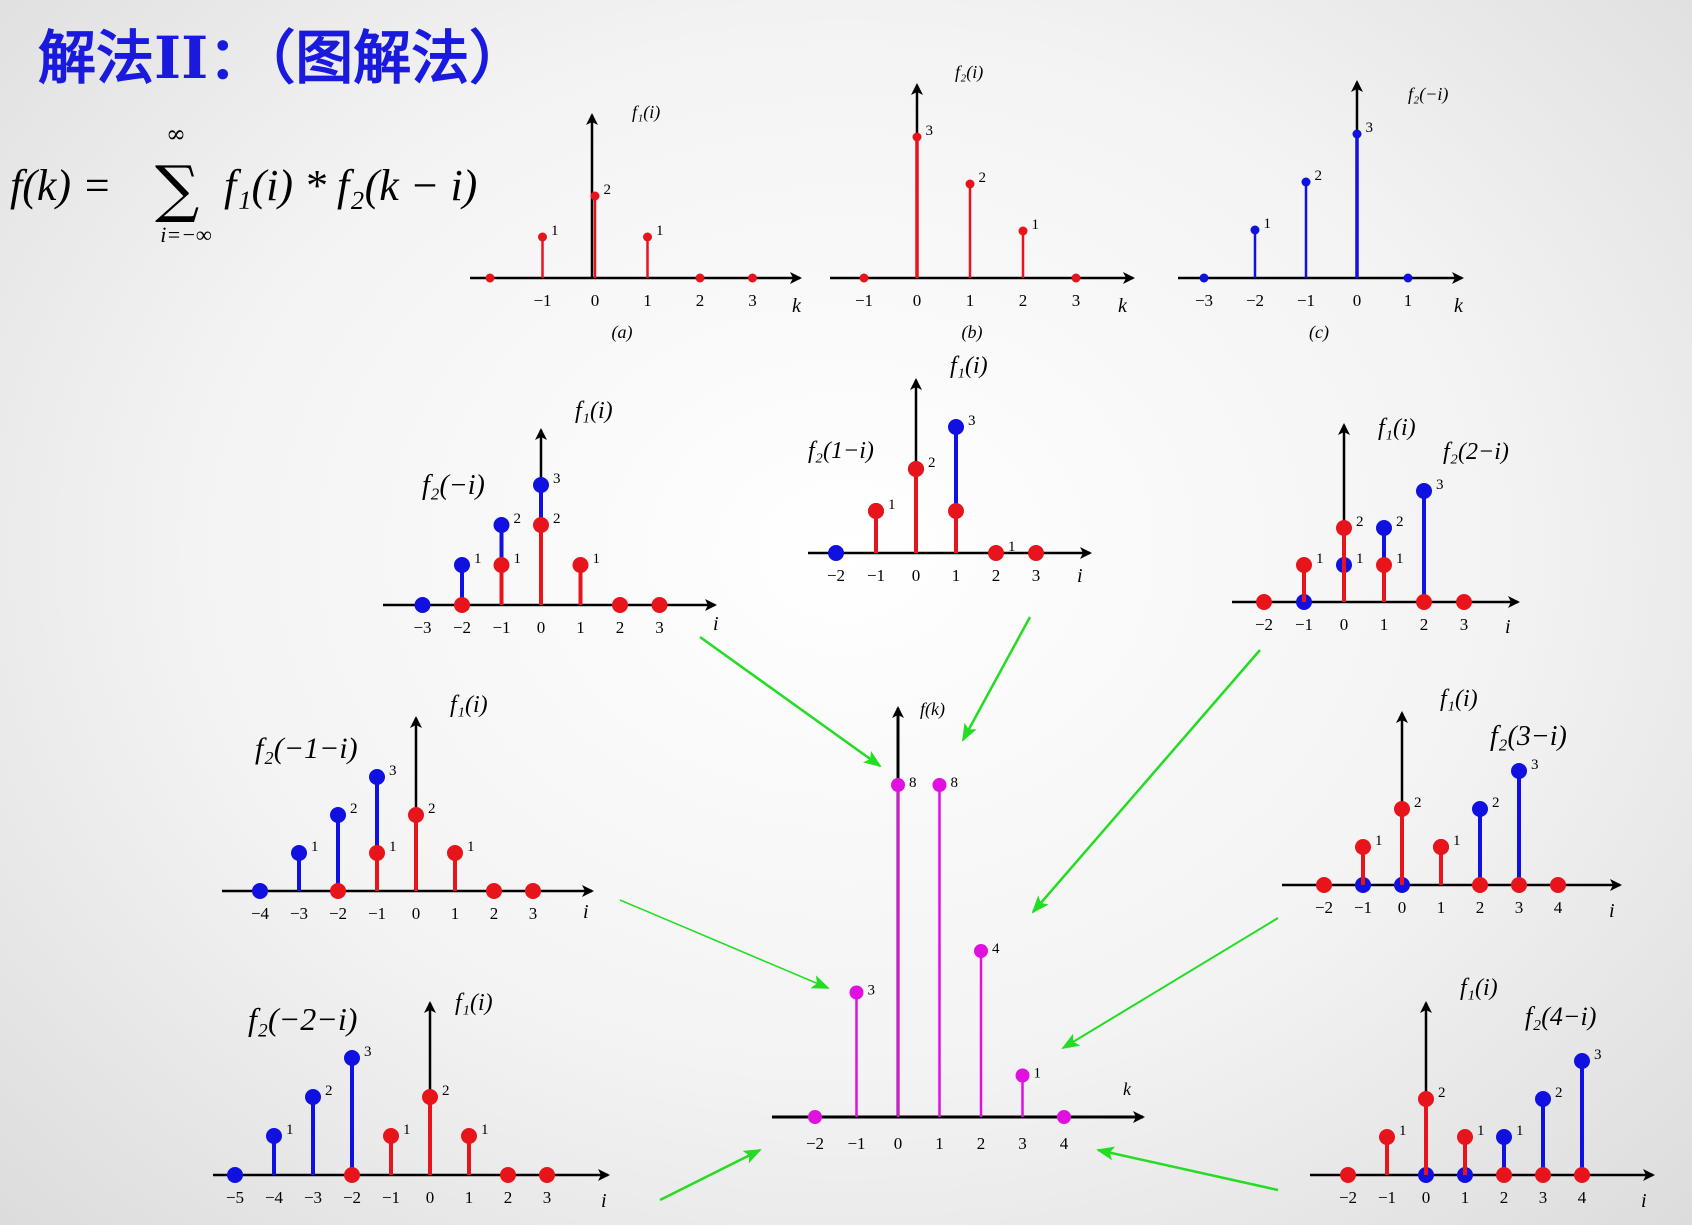 The image size is (1692, 1225). Describe the element at coordinates (61, 185) in the screenshot. I see `formula-lhs: f(k) =` at that location.